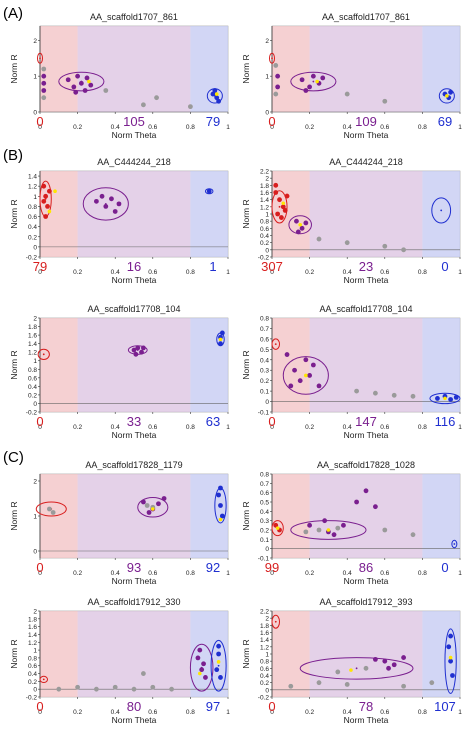 This screenshot has height=738, width=474. I want to click on y-tick-label: -0.1, so click(264, 559).